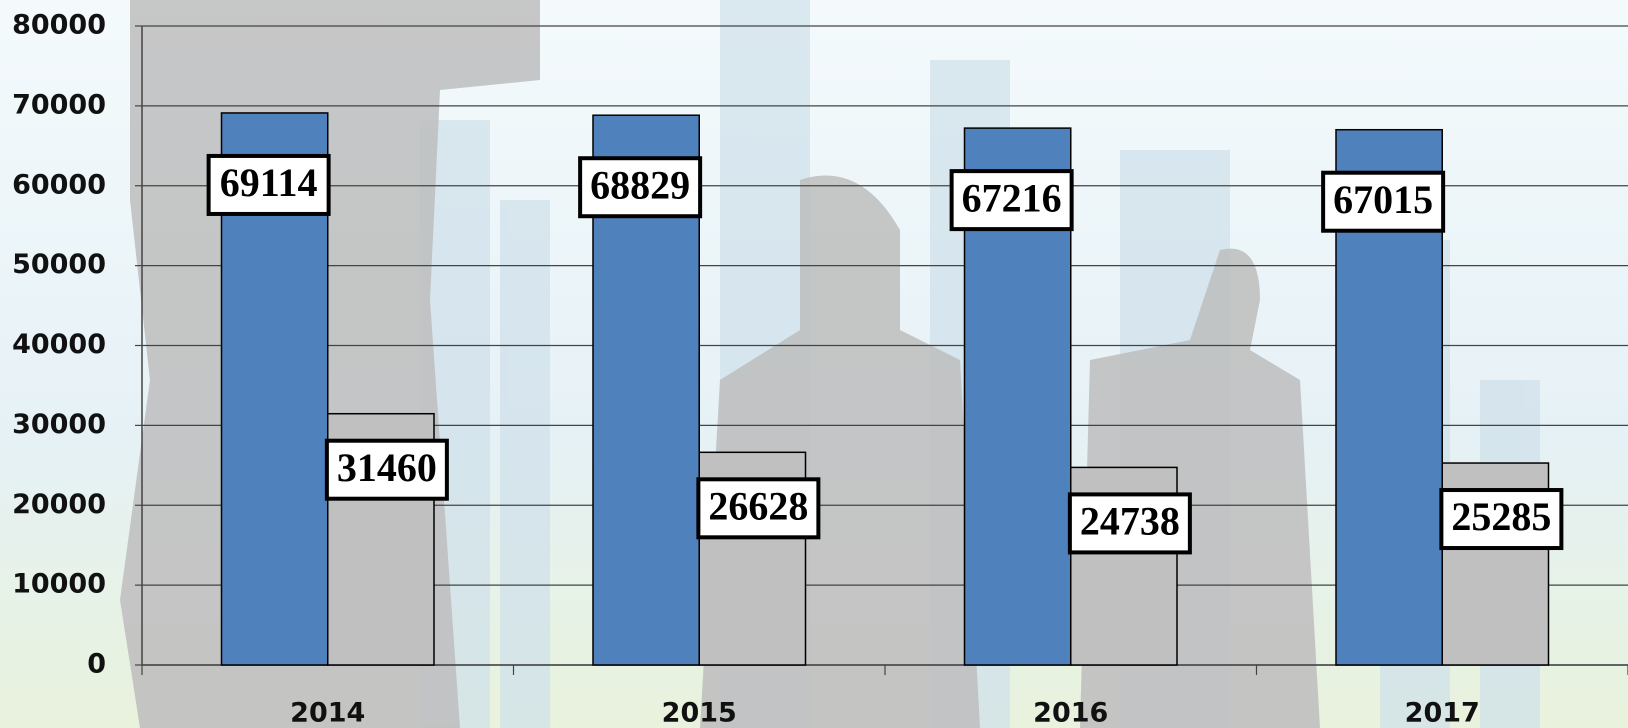  Describe the element at coordinates (699, 713) in the screenshot. I see `x-tick-label: 2015` at that location.